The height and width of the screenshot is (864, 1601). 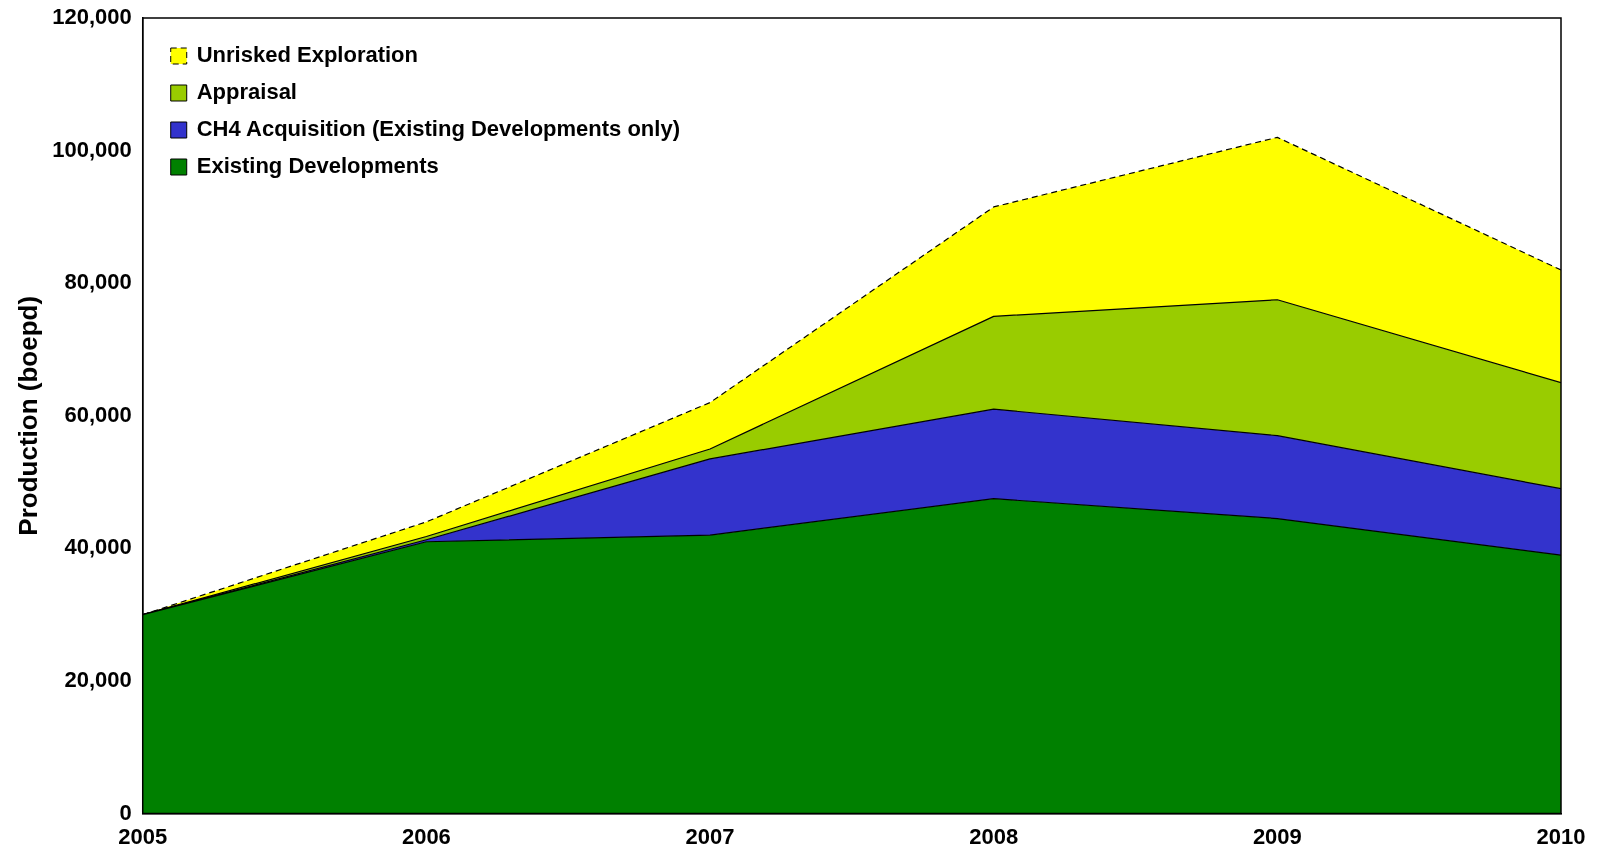 I want to click on x-tick-label: 2007, so click(x=710, y=836).